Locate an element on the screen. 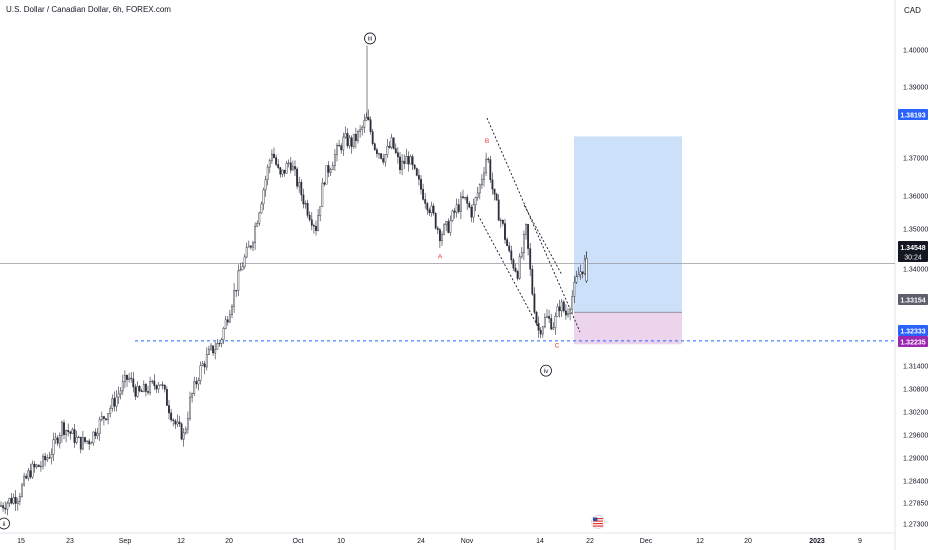 Image resolution: width=932 pixels, height=550 pixels. time-axis-ticks: 15 23 Sep 12 20 Oct 10 24 Nov 14 22 Dec 12 20 2023 9 is located at coordinates (439, 541).